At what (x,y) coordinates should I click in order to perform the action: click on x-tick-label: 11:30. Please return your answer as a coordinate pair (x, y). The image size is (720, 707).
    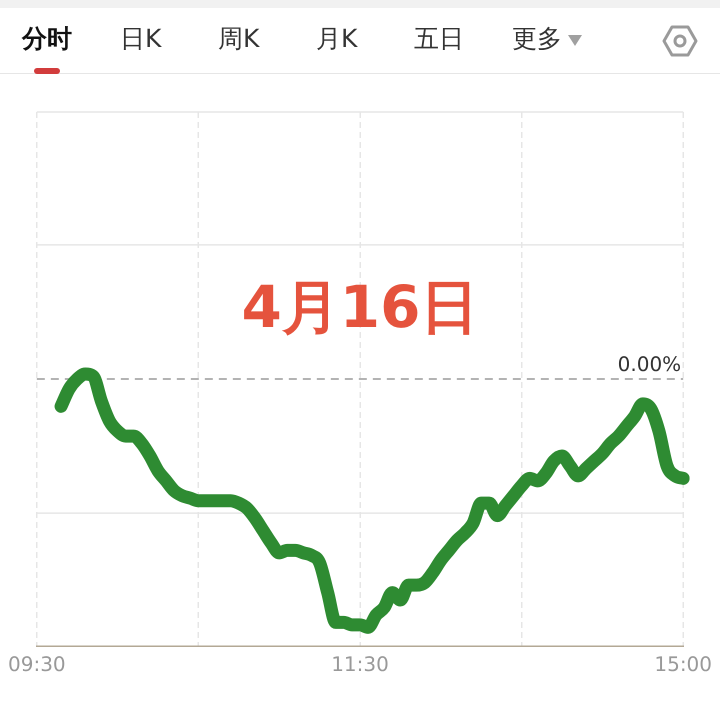
    Looking at the image, I should click on (360, 664).